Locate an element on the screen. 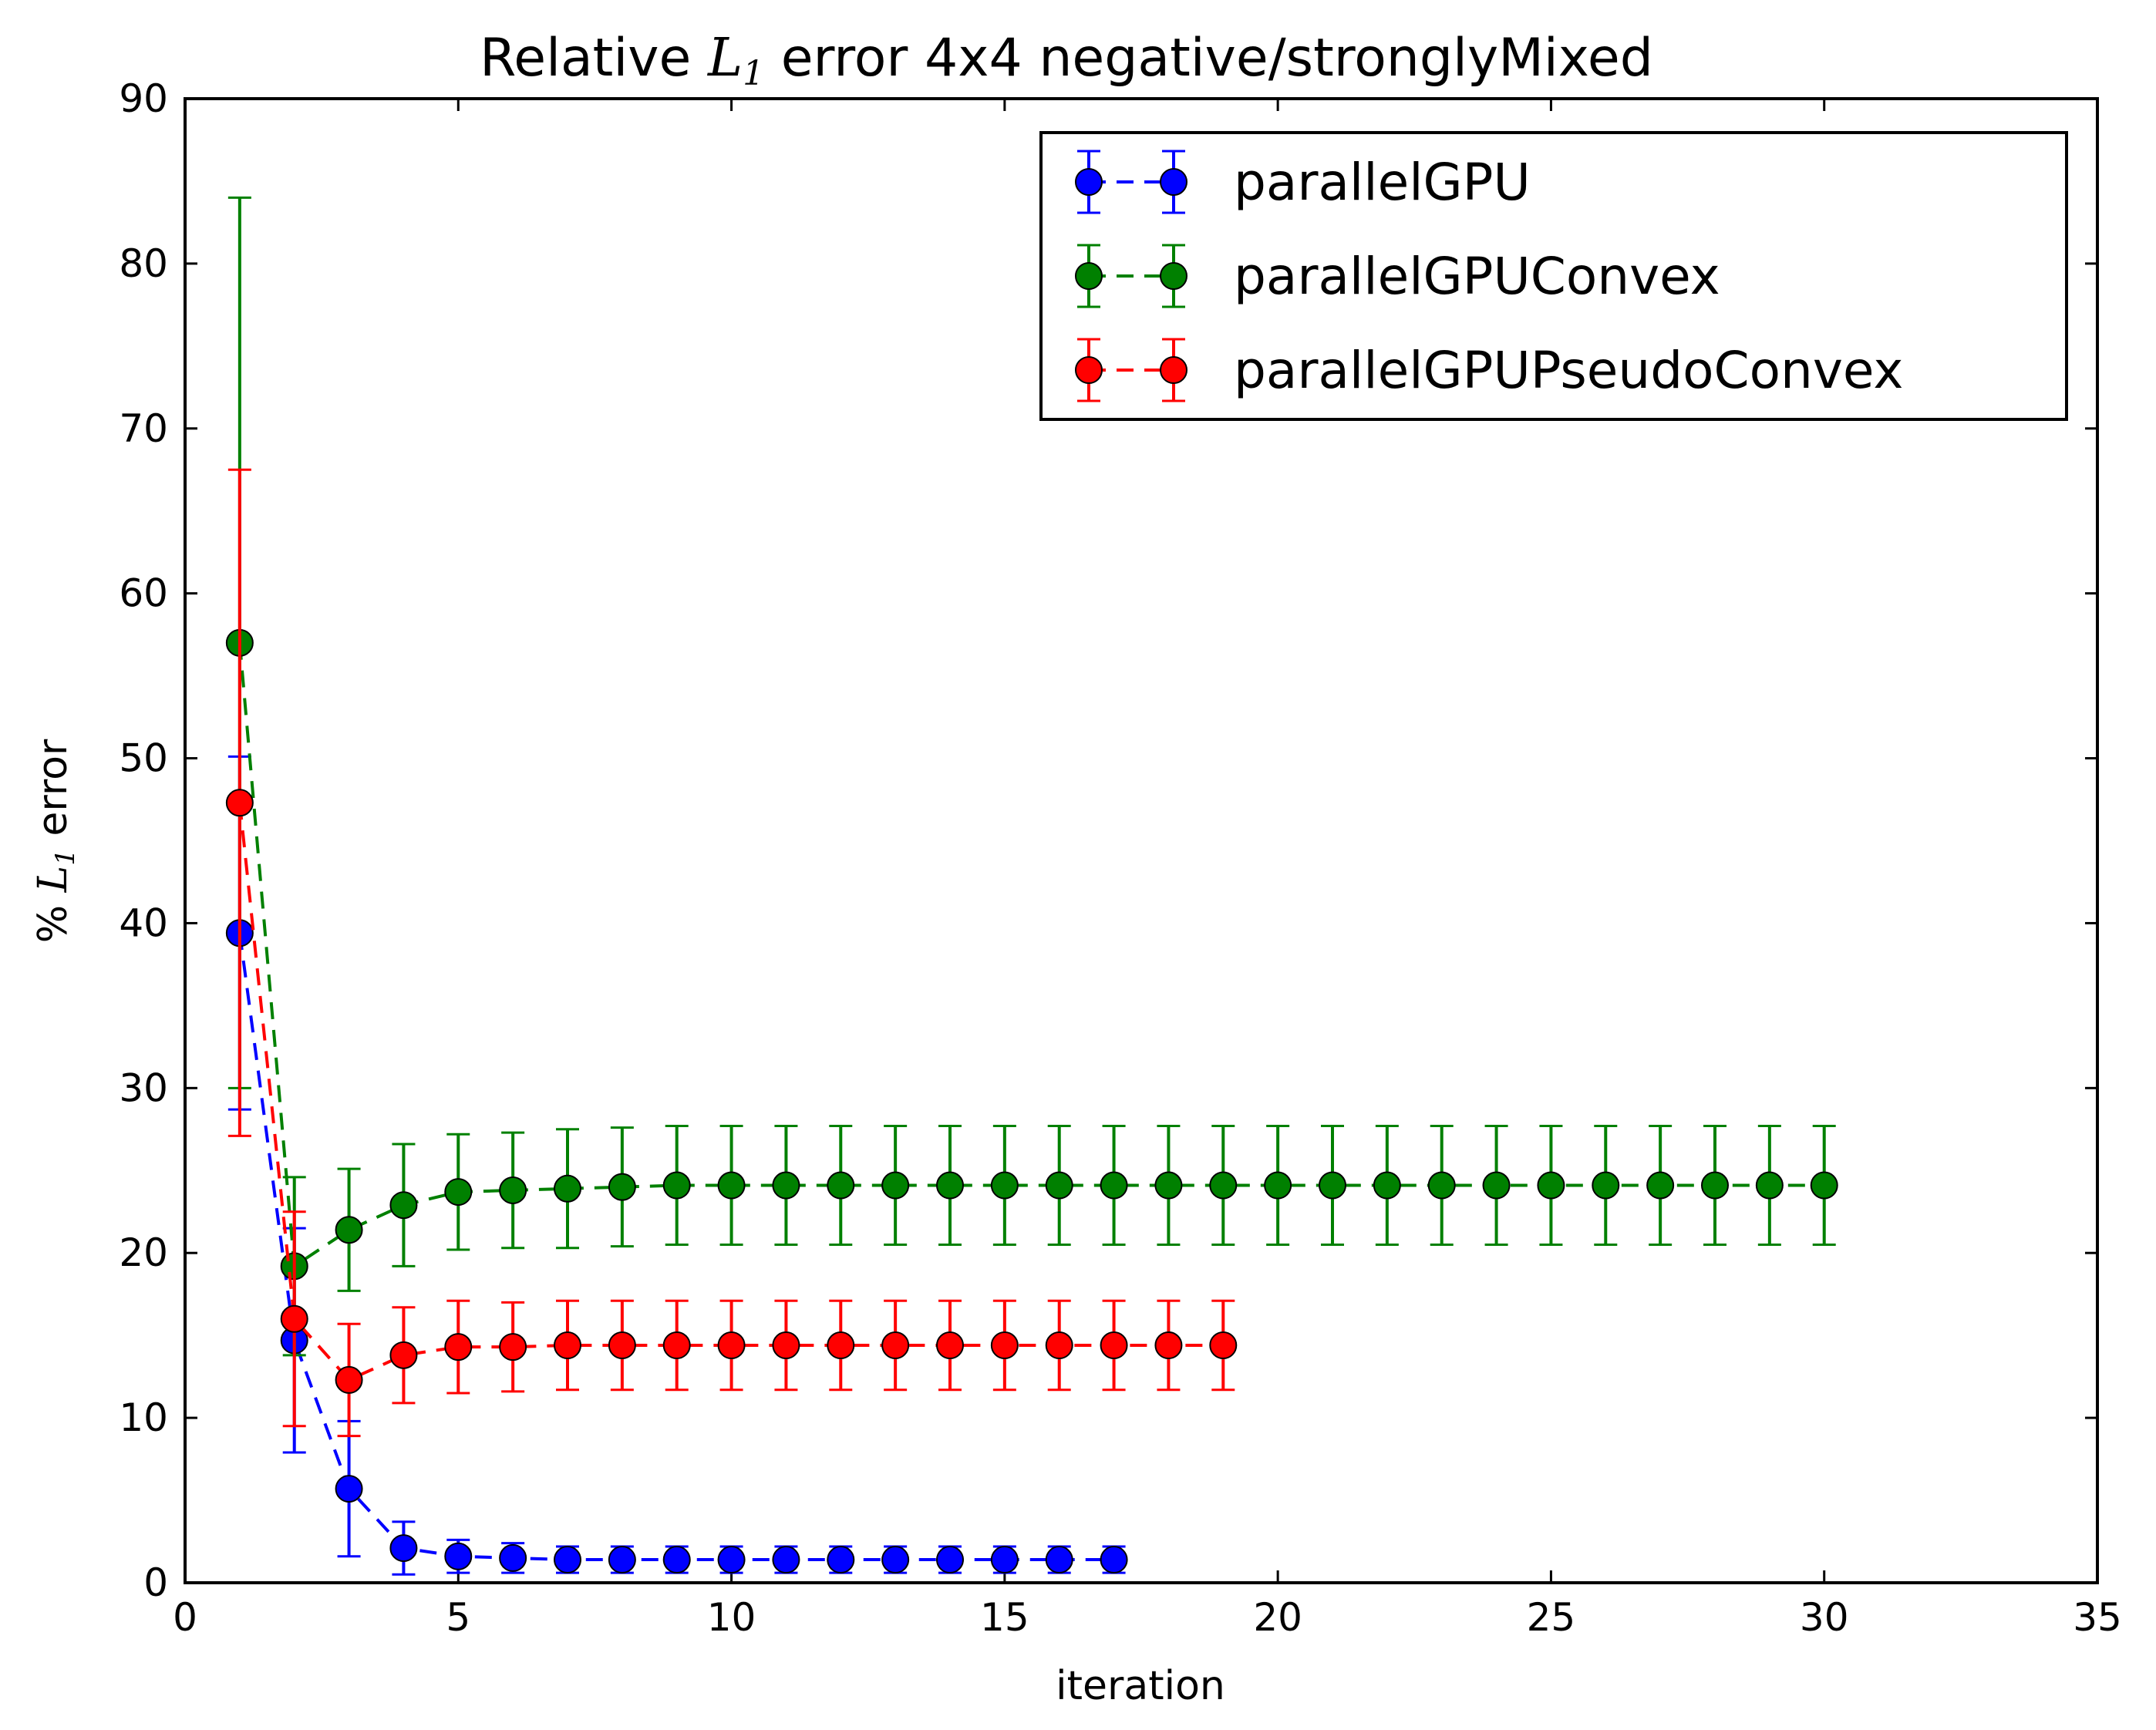  y-tick-label: 10 is located at coordinates (143, 1417).